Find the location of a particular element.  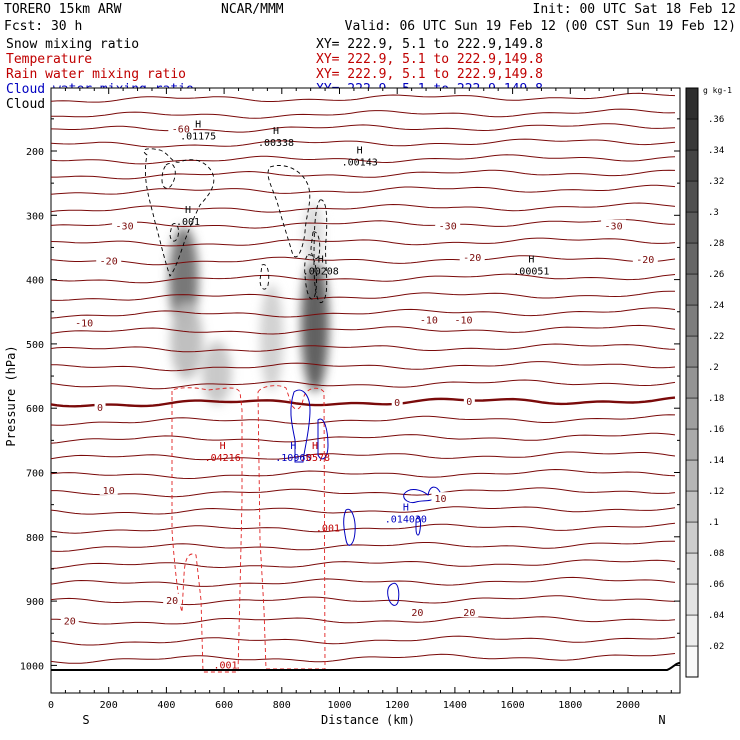

isotherm-label: 10 is located at coordinates (440, 499).